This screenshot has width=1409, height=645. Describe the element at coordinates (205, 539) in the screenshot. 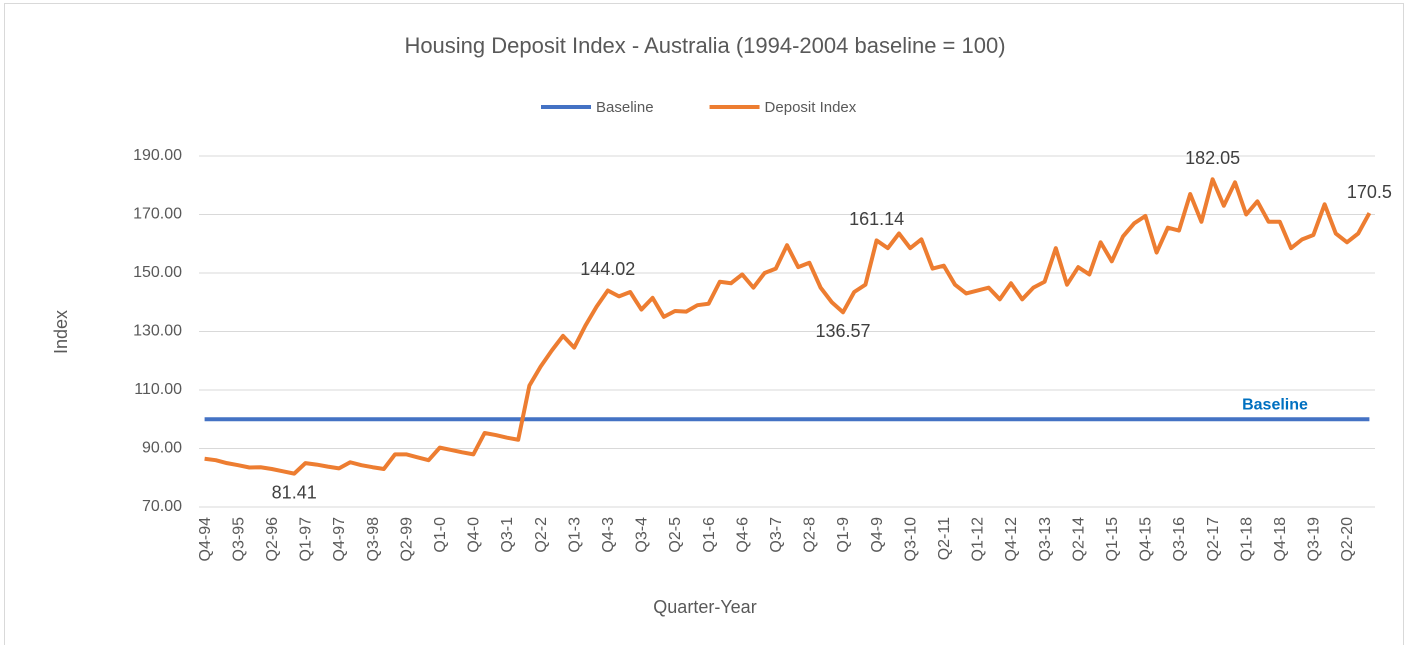

I see `x-tick-label: Q4-94` at that location.